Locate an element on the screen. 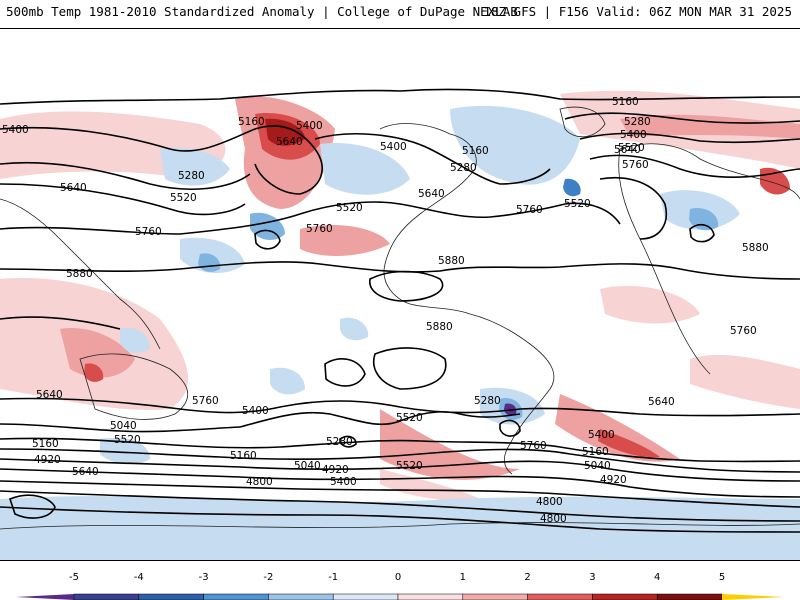  anomaly-colorbar is located at coordinates (400, 596).